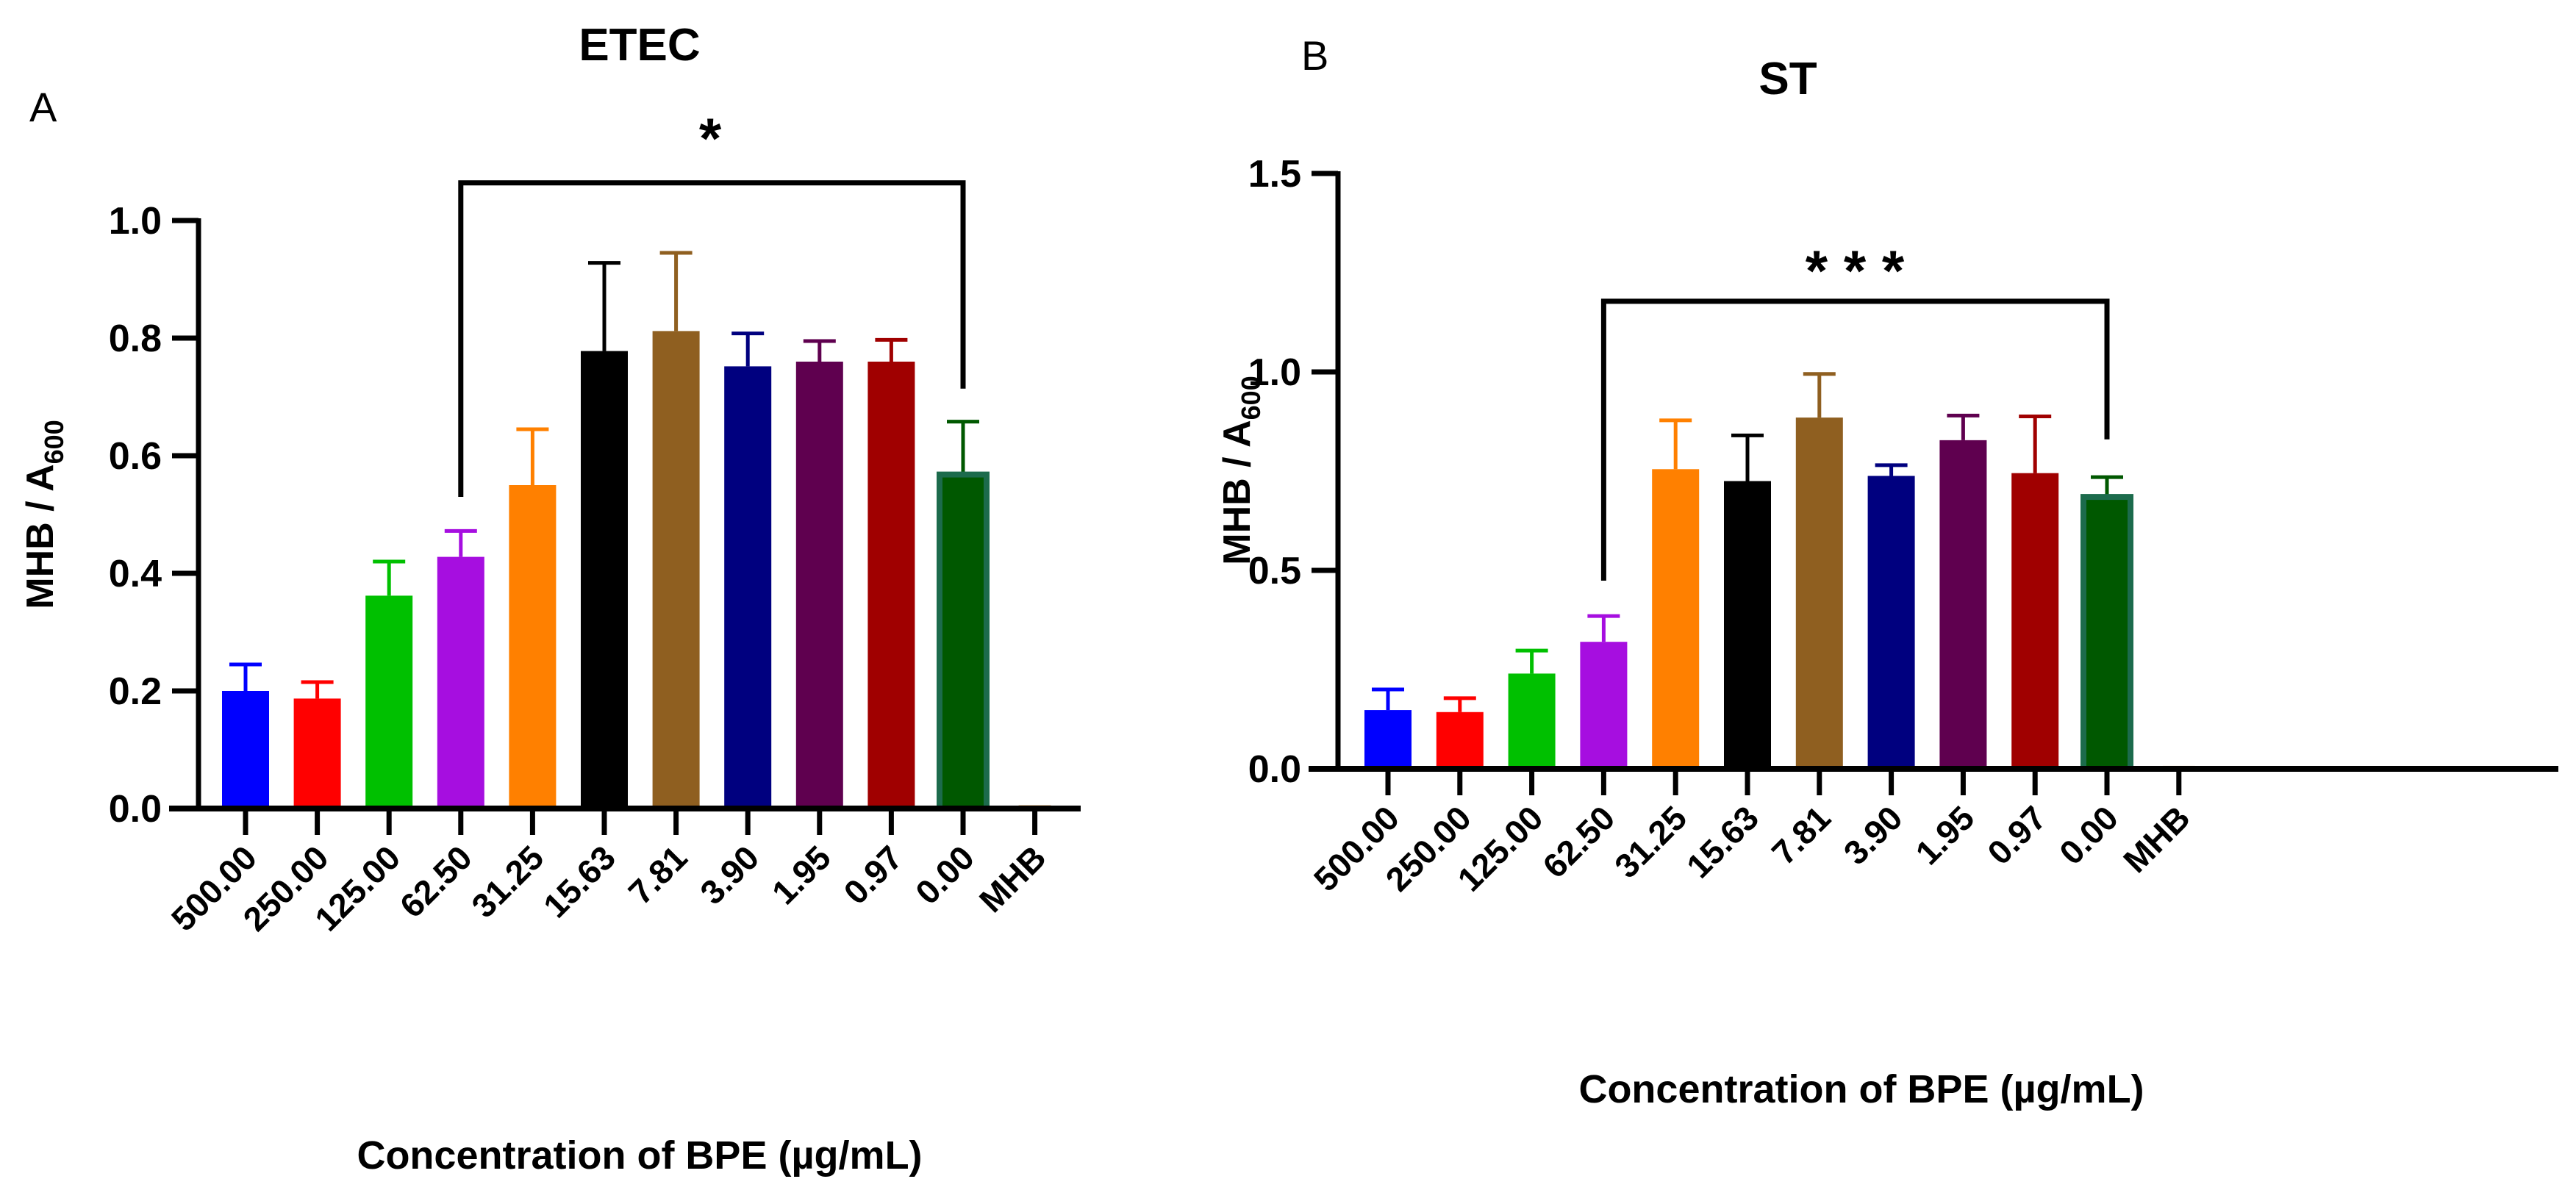 Image resolution: width=2576 pixels, height=1190 pixels. What do you see at coordinates (135, 692) in the screenshot?
I see `y-tick-label: 0.2` at bounding box center [135, 692].